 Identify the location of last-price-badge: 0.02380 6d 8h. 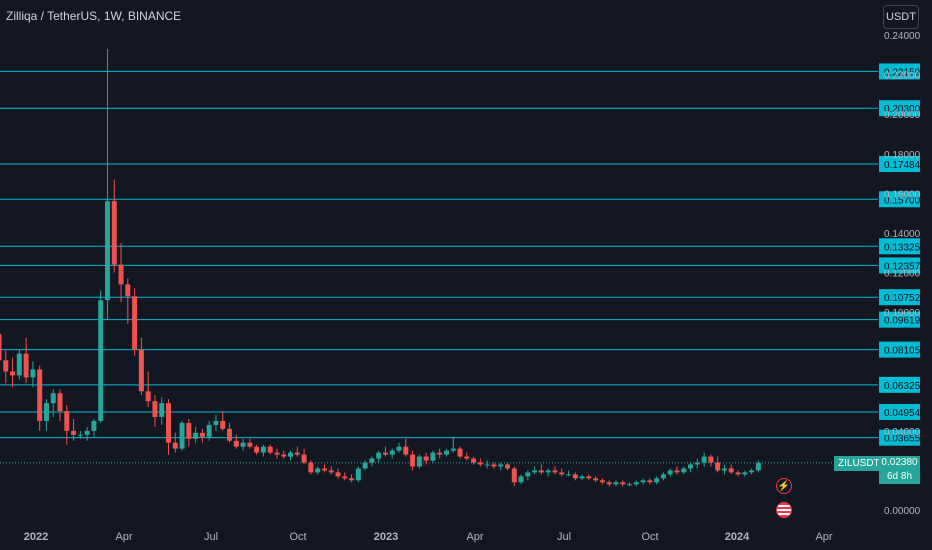
(899, 470).